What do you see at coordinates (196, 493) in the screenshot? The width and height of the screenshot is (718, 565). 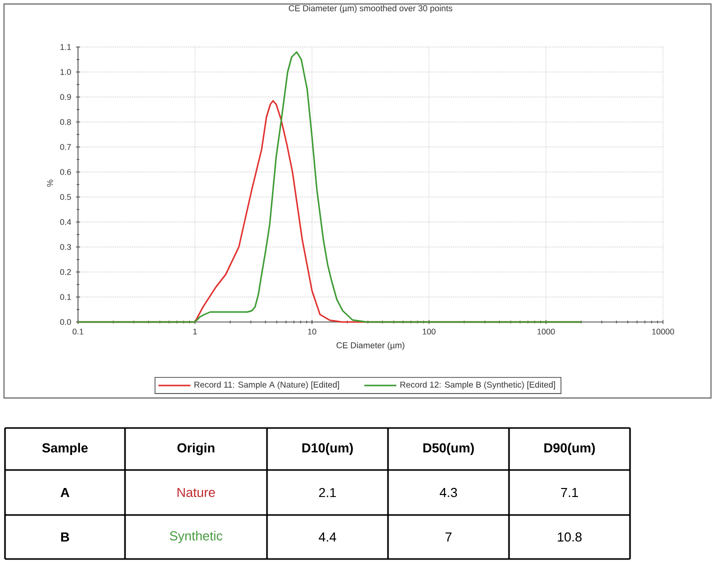 I see `text: Nature` at bounding box center [196, 493].